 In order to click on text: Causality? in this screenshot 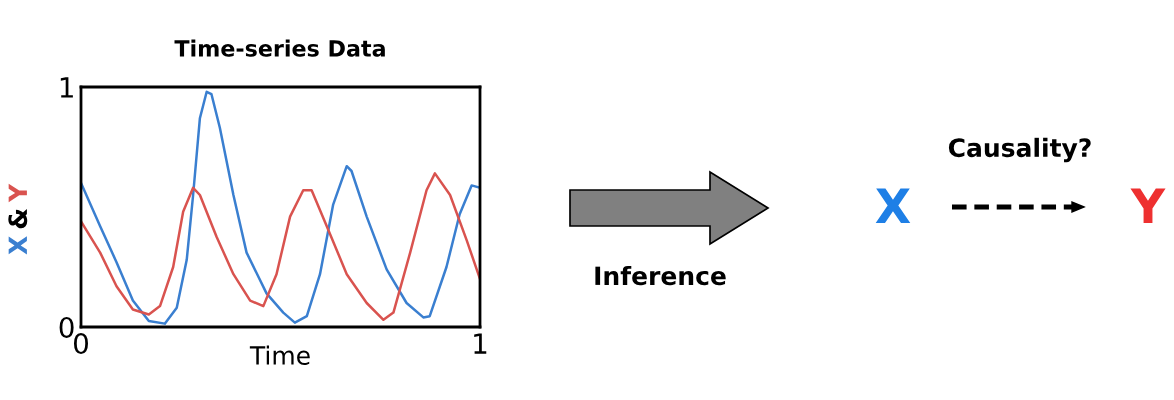, I will do `click(1019, 150)`.